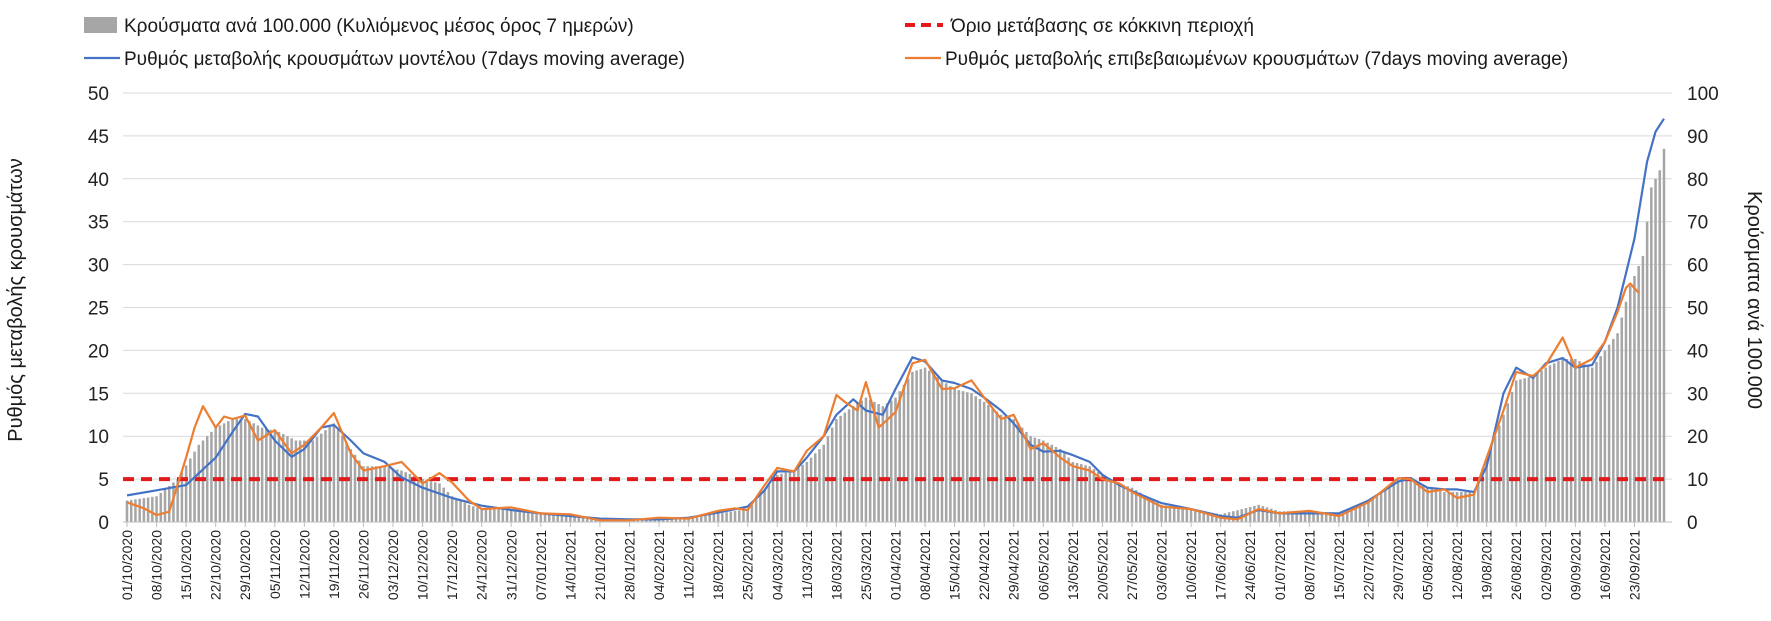 The image size is (1771, 621). I want to click on x-tick-label: 04/03/2021, so click(777, 565).